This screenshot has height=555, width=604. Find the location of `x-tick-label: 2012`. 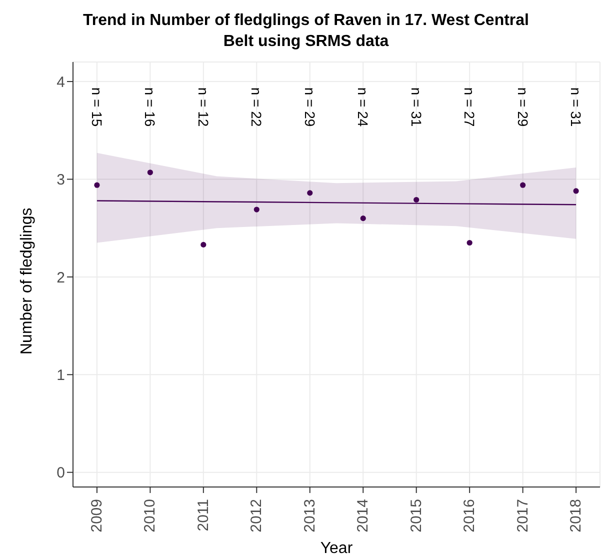

x-tick-label: 2012 is located at coordinates (257, 515).